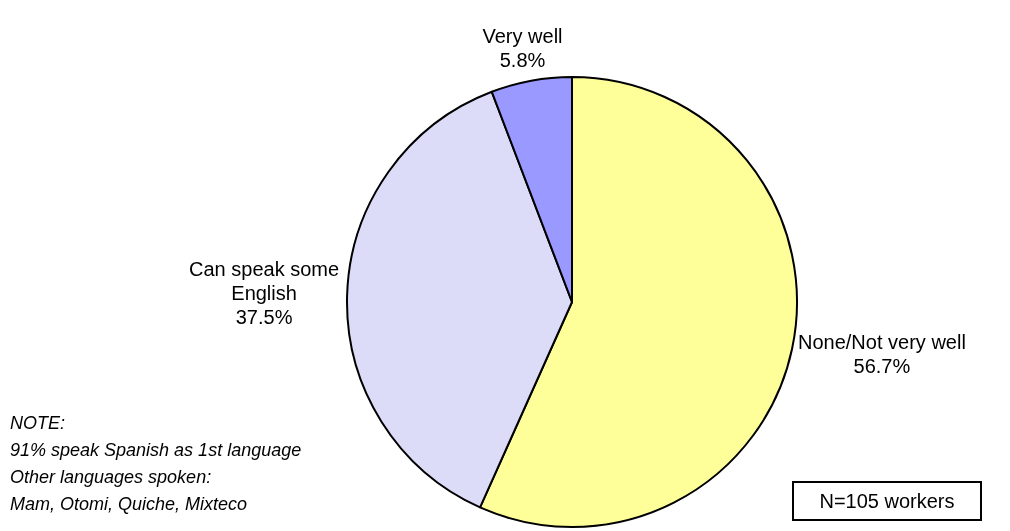 This screenshot has height=531, width=1010. I want to click on data-label: 56.7%, so click(882, 366).